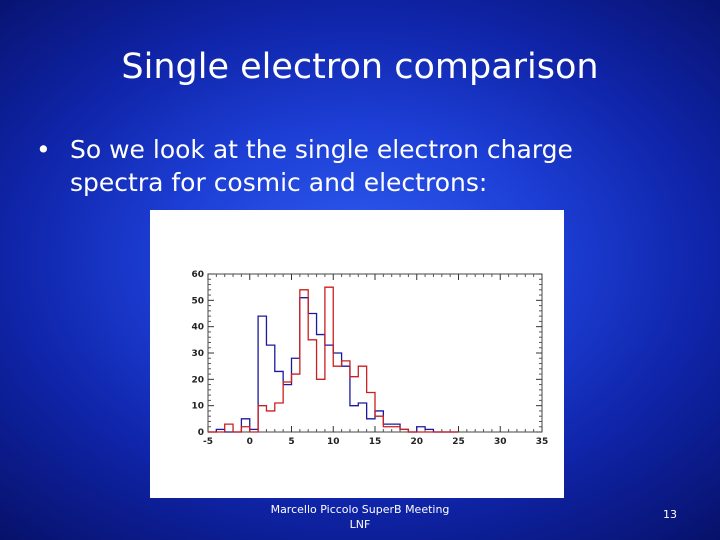 This screenshot has width=720, height=540. I want to click on x-tick-label: 15, so click(375, 442).